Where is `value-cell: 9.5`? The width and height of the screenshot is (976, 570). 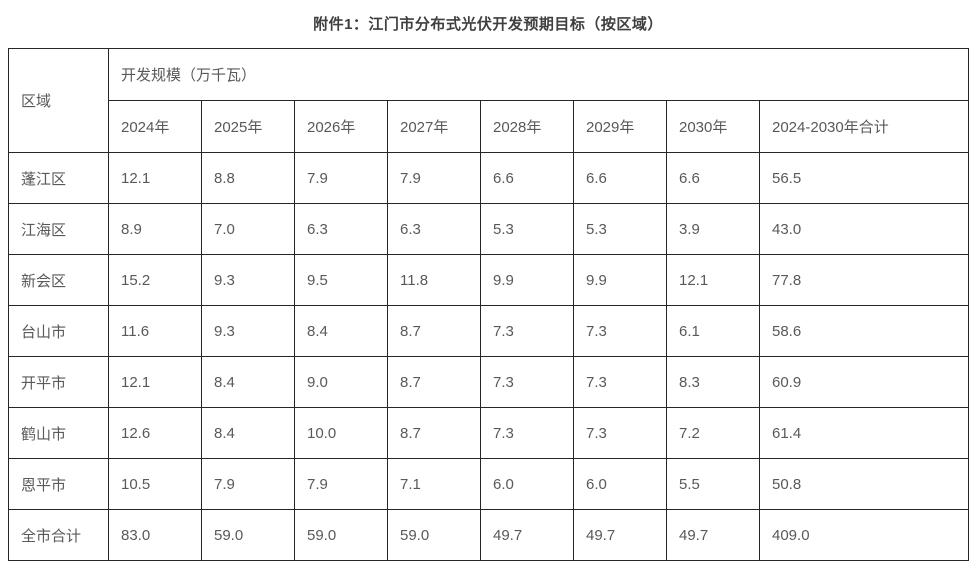
value-cell: 9.5 is located at coordinates (341, 280).